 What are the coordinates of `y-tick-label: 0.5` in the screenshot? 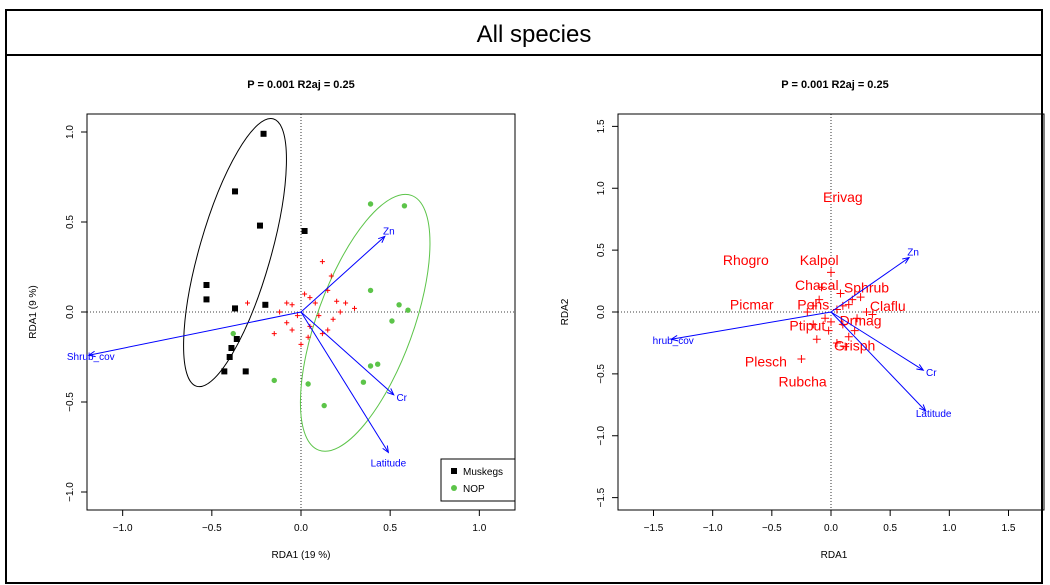 It's located at (601, 250).